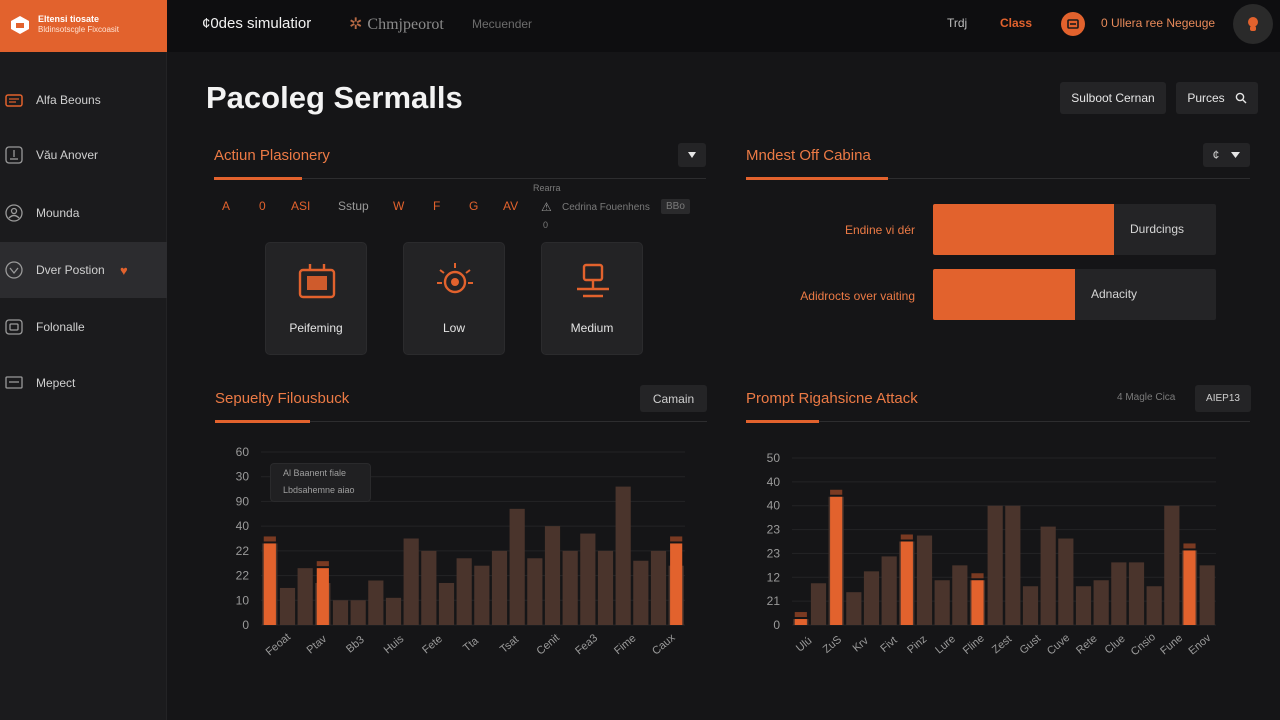 The image size is (1280, 720). What do you see at coordinates (396, 24) in the screenshot?
I see `nav-brand: ✲ Chmjpeorot` at bounding box center [396, 24].